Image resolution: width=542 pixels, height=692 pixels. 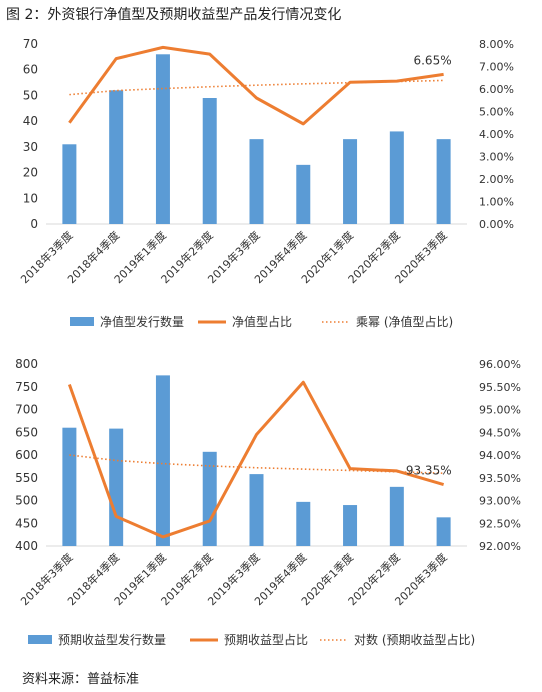 I want to click on right-axis-tick-label: 94.50%, so click(x=500, y=432).